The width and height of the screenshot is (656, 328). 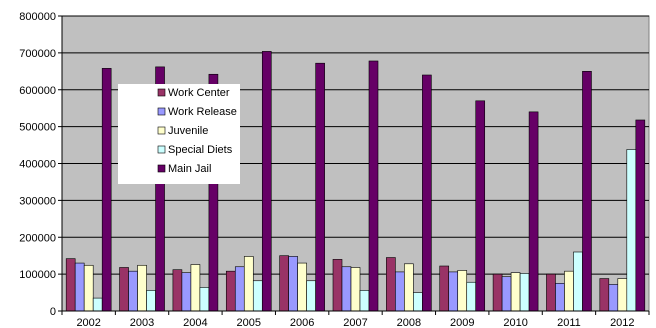 I want to click on x-tick-label: 2006, so click(x=302, y=322).